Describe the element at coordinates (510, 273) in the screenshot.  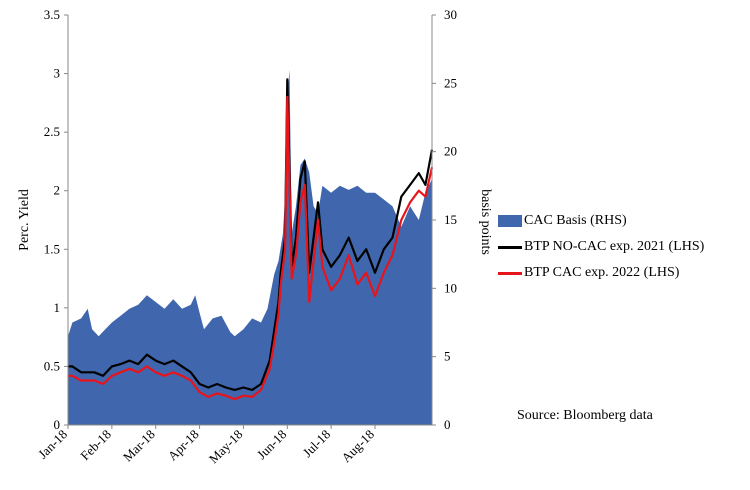
I see `legend-swatch-btp-cac` at that location.